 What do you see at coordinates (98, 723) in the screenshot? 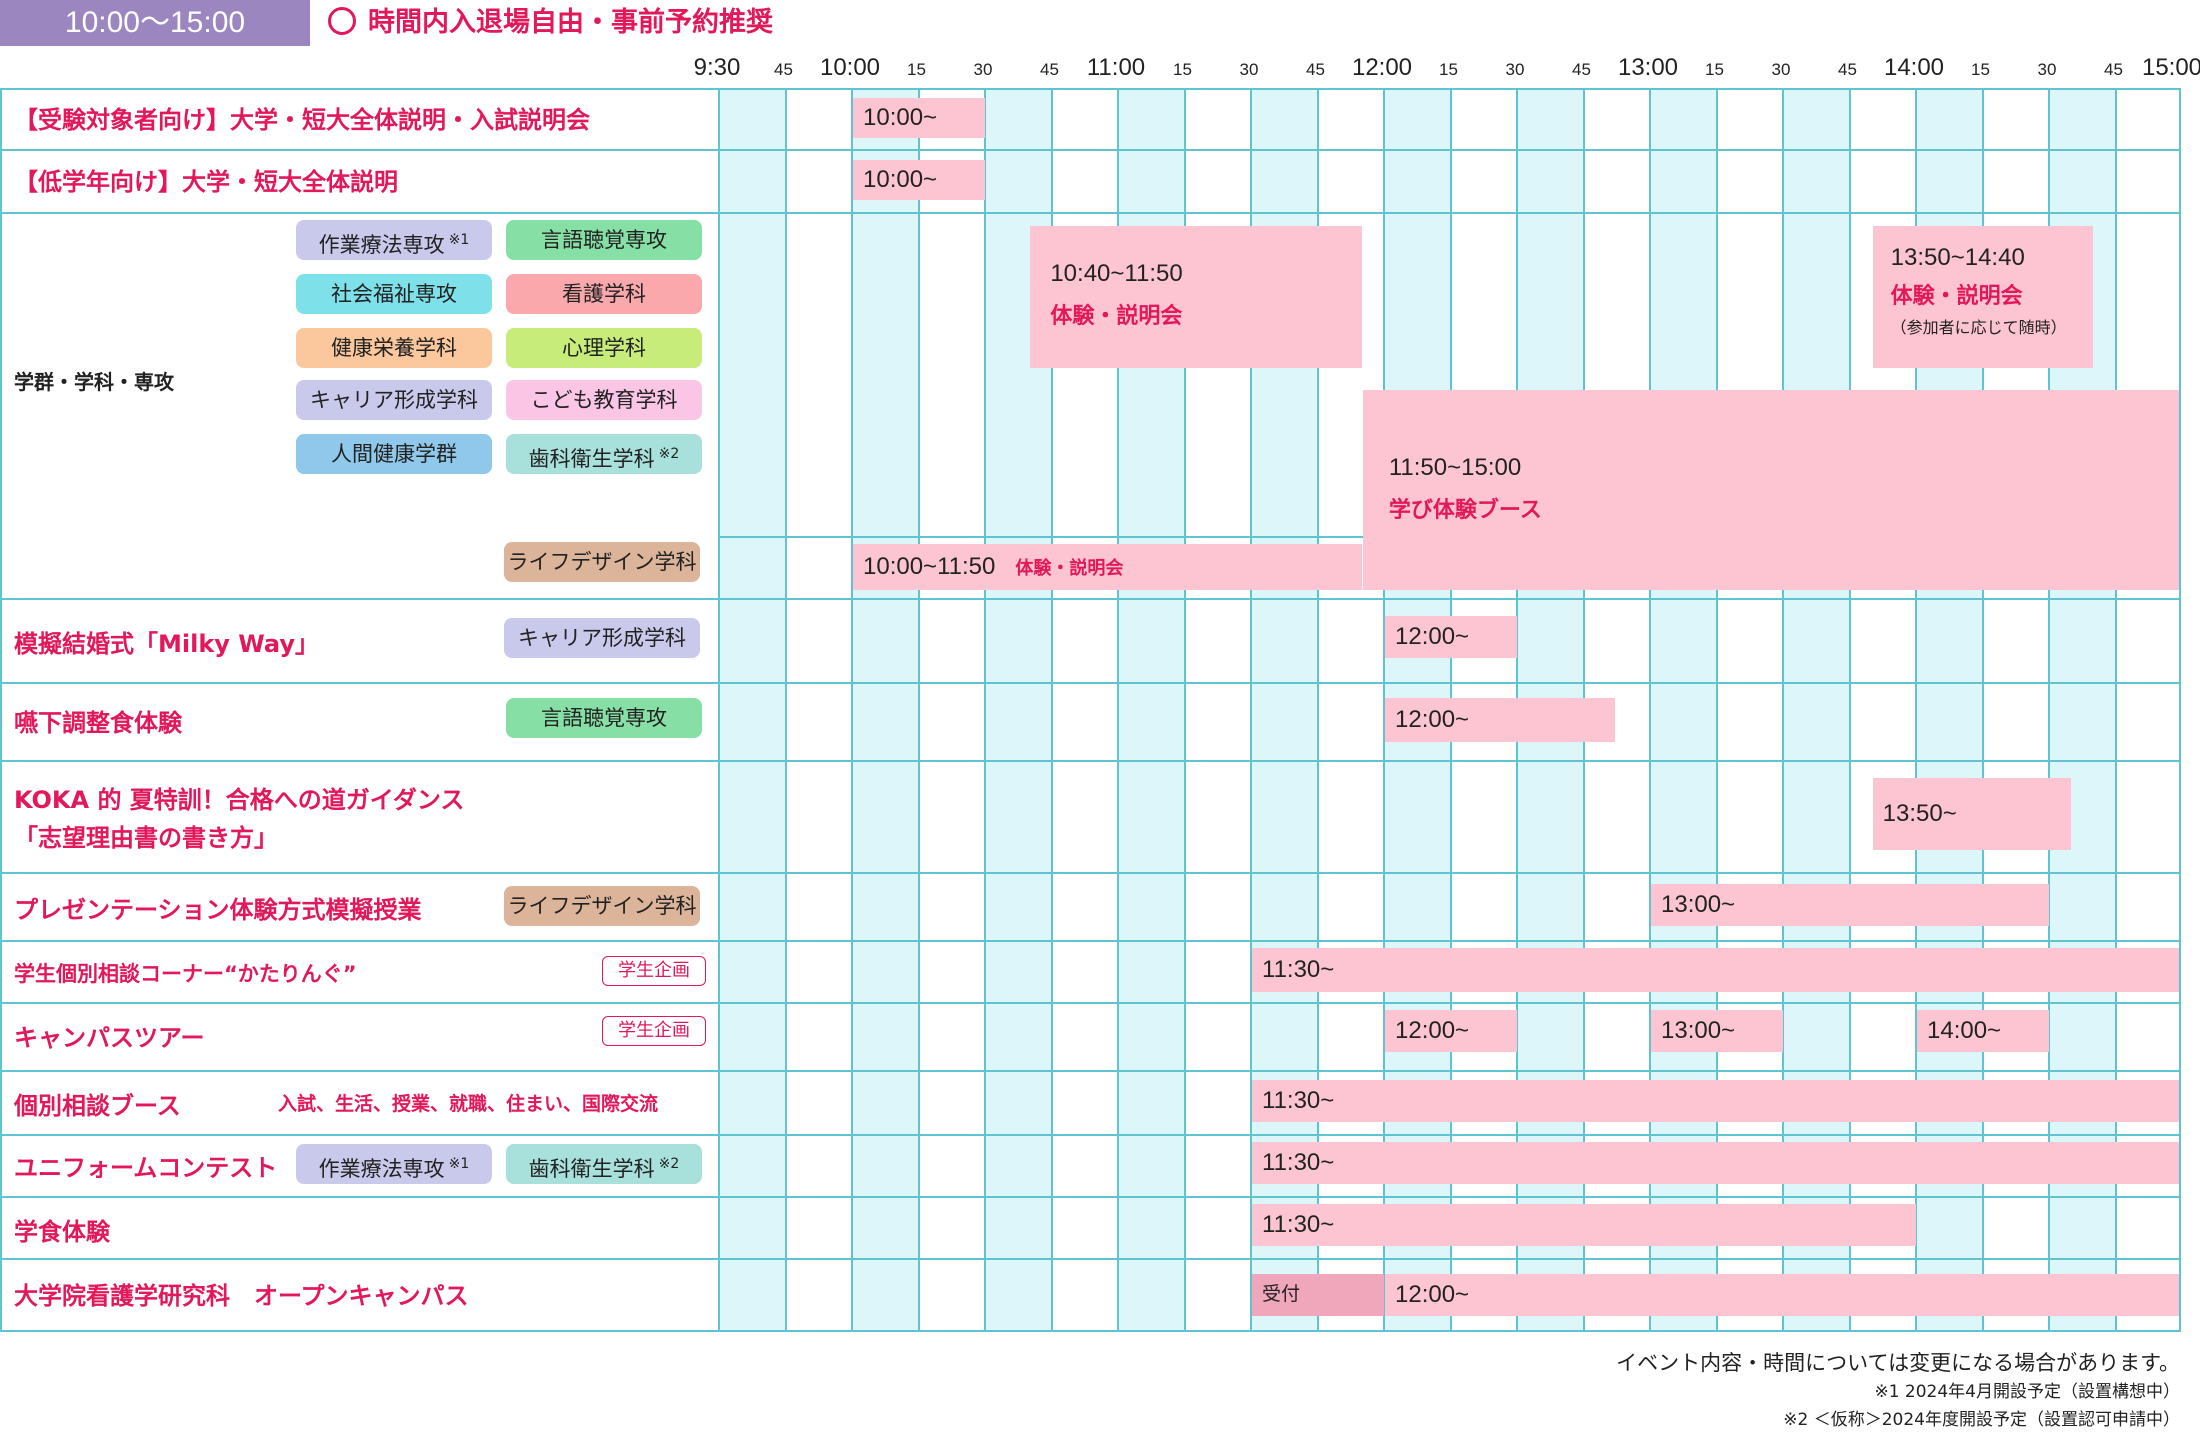
I see `row-title-swallow-food: 嚥下調整食体験` at bounding box center [98, 723].